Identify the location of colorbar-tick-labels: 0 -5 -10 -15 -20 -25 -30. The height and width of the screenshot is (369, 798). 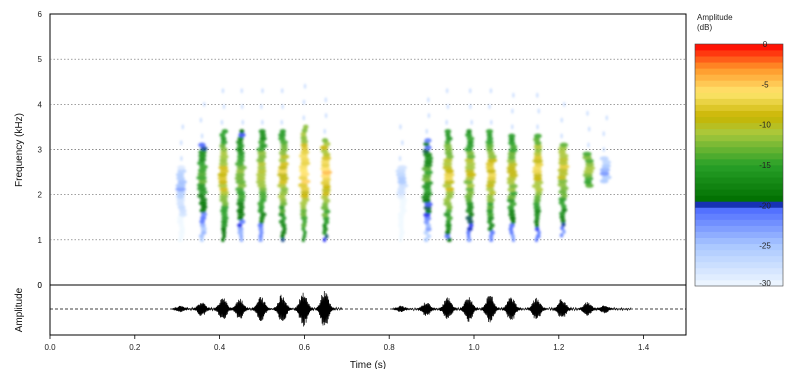
(765, 164).